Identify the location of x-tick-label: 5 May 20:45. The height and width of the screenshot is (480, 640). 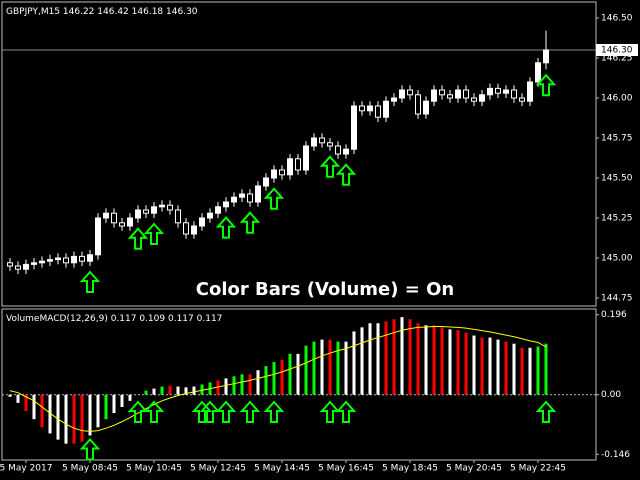
(474, 469).